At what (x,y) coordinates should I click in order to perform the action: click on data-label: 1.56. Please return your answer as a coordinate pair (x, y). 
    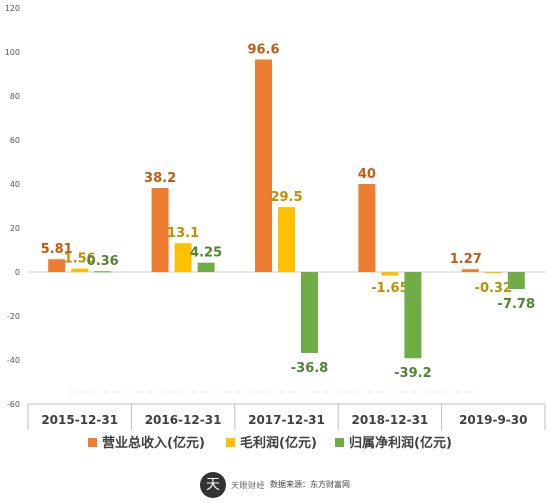
    Looking at the image, I should click on (80, 259).